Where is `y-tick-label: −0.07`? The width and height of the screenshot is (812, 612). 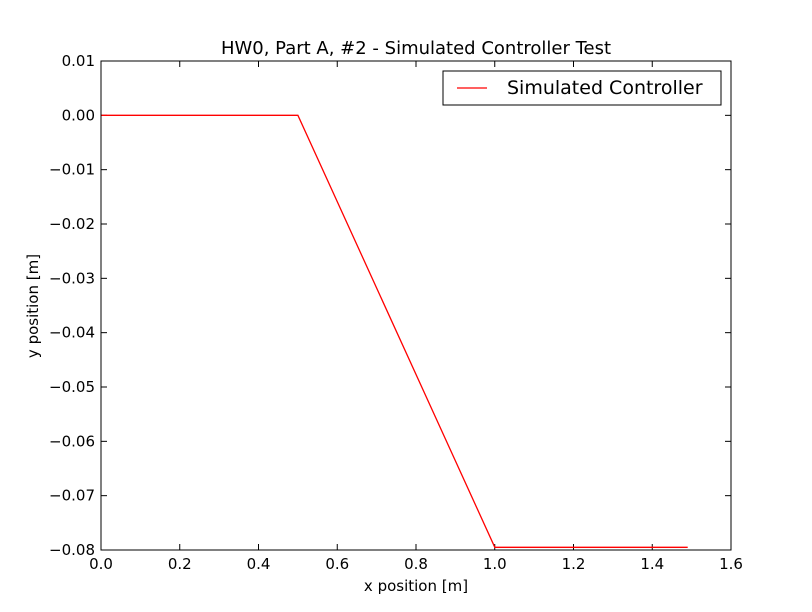
y-tick-label: −0.07 is located at coordinates (72, 496).